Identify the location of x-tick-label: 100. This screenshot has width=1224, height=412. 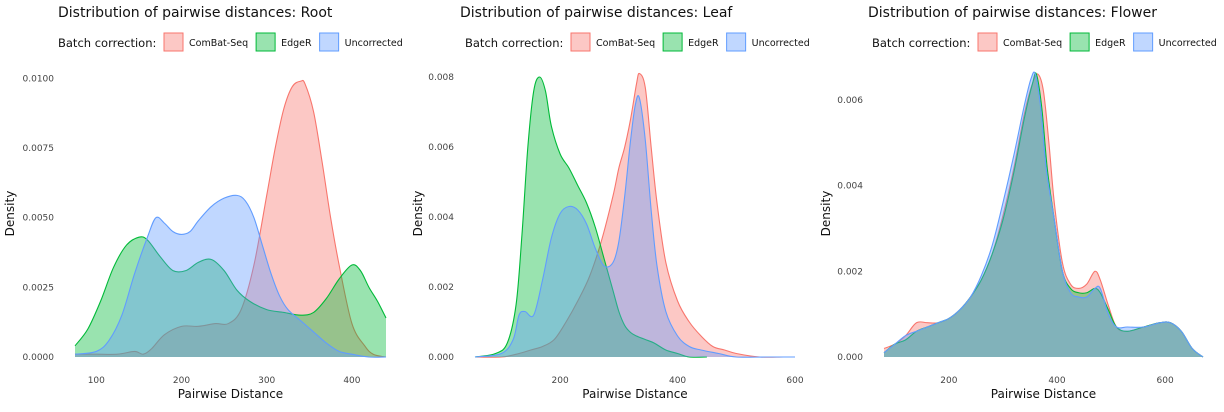
(96, 381).